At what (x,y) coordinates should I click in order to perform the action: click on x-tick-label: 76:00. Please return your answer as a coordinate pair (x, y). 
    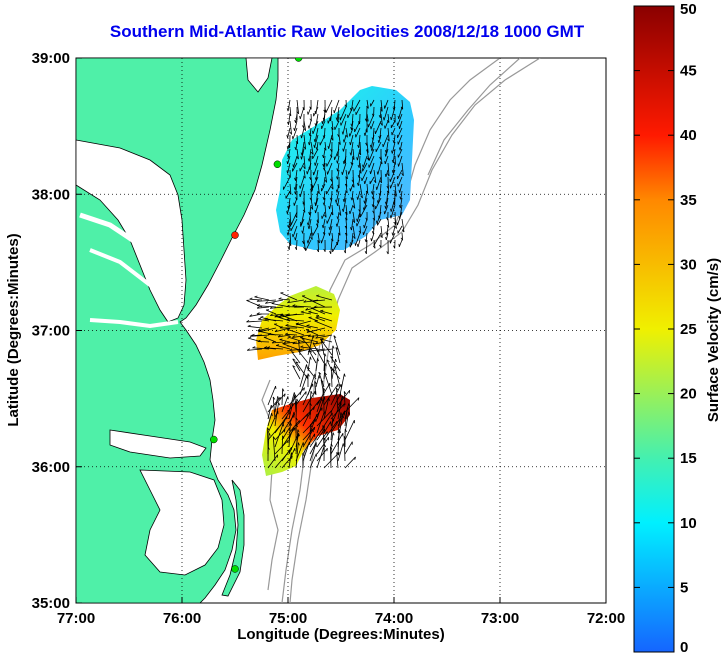
    Looking at the image, I should click on (182, 618).